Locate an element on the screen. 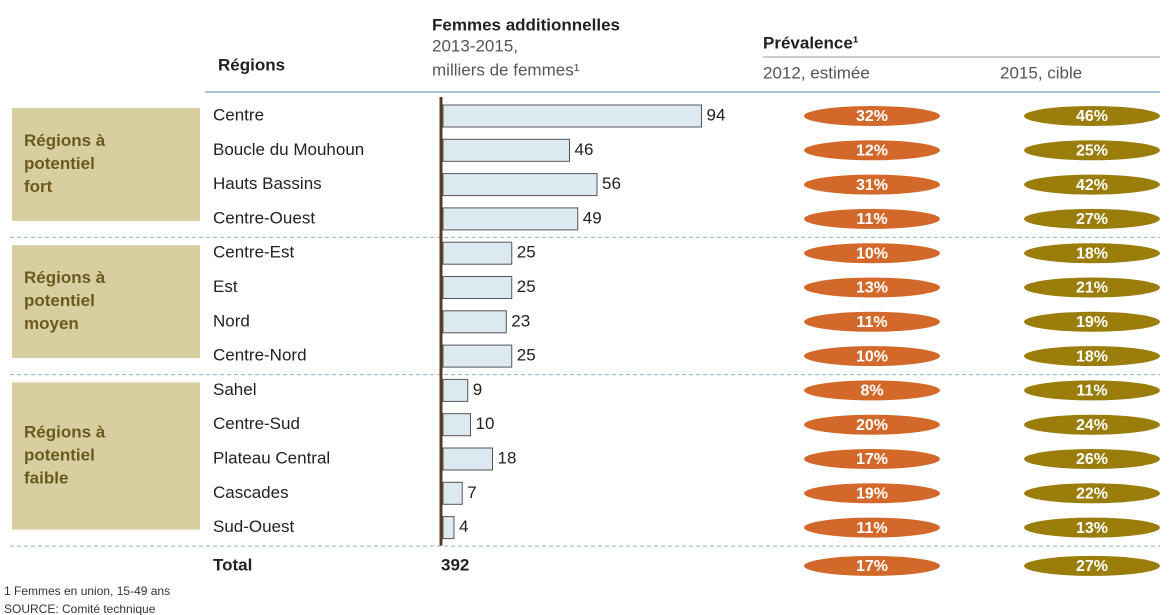 This screenshot has width=1173, height=615. region-label: Centre-Sud is located at coordinates (256, 423).